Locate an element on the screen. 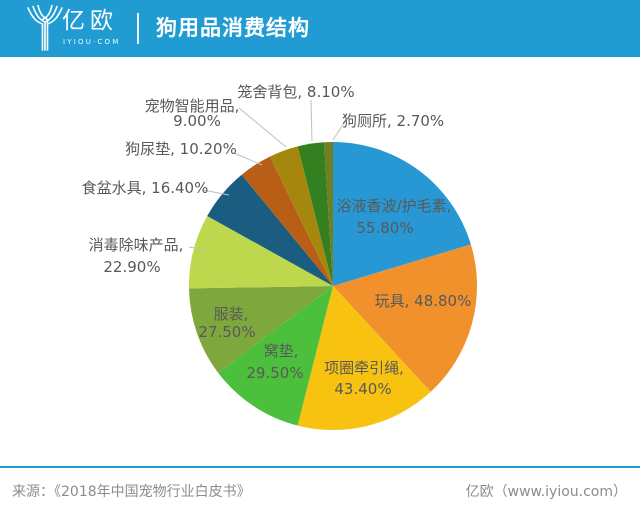  header-divider is located at coordinates (138, 28).